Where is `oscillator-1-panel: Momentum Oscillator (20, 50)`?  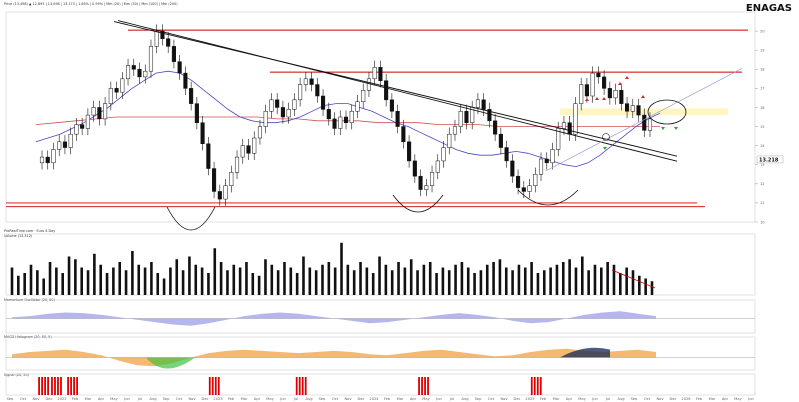
oscillator-1-panel: Momentum Oscillator (20, 50) is located at coordinates (380, 316).